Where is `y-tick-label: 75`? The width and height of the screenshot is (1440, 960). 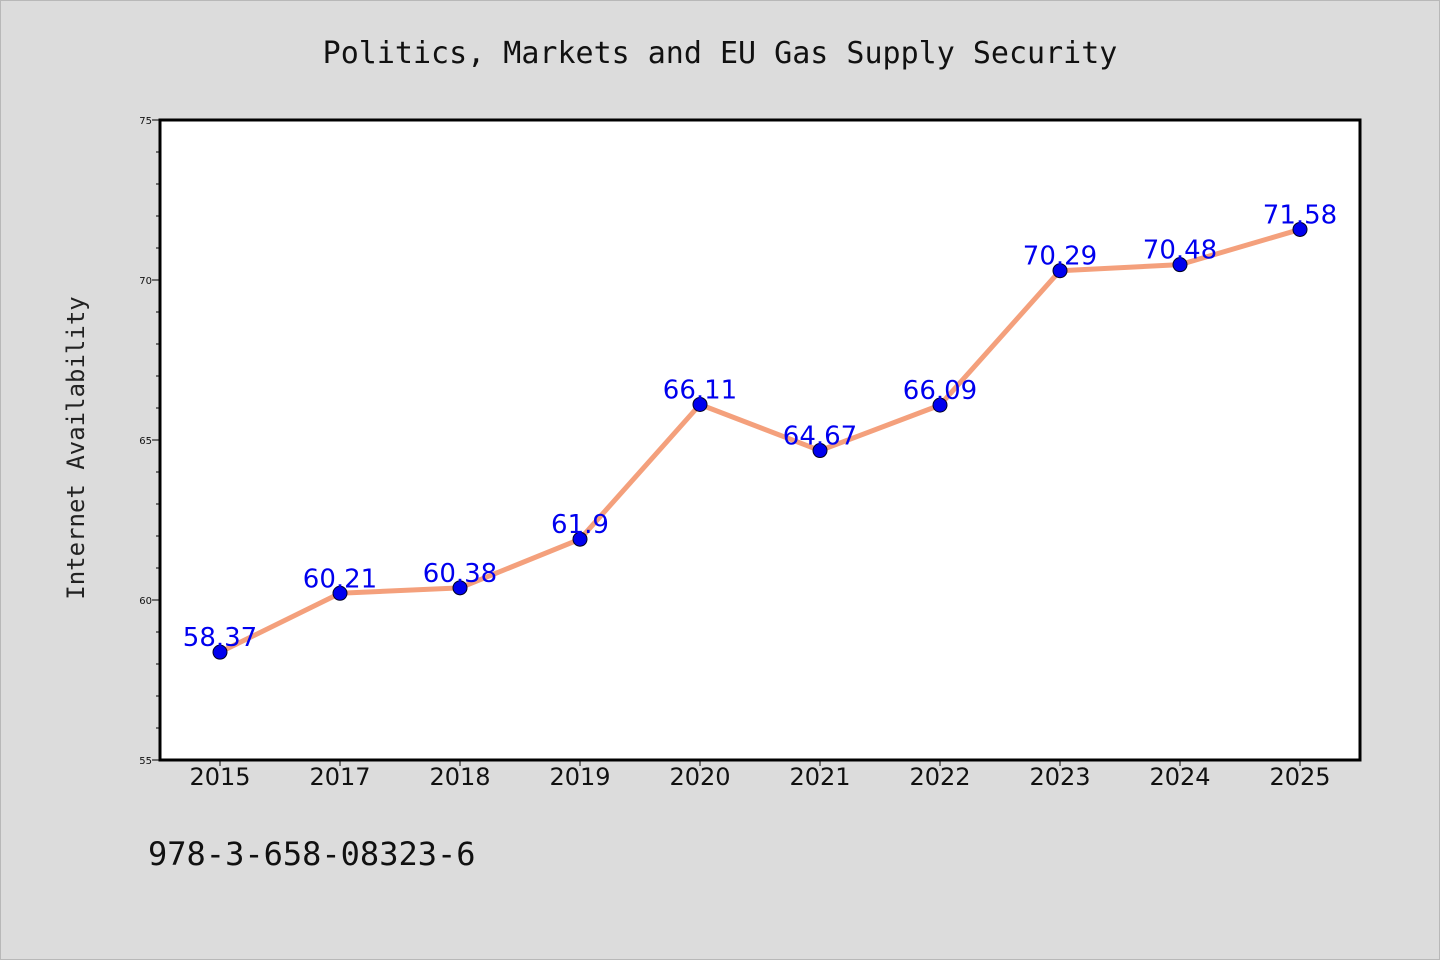 y-tick-label: 75 is located at coordinates (145, 121).